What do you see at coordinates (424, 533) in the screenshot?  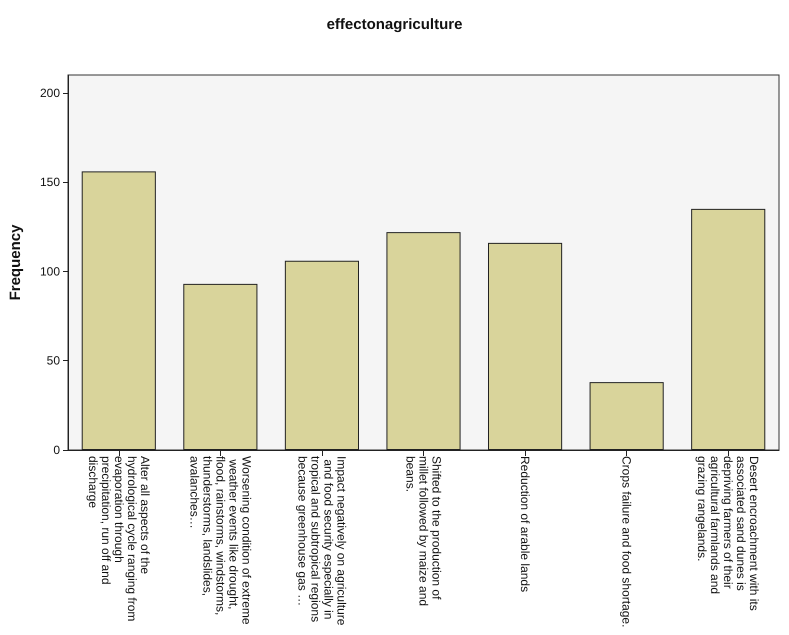 I see `x-tick-label: Shifted to the production of millet followed by maize and beans.` at bounding box center [424, 533].